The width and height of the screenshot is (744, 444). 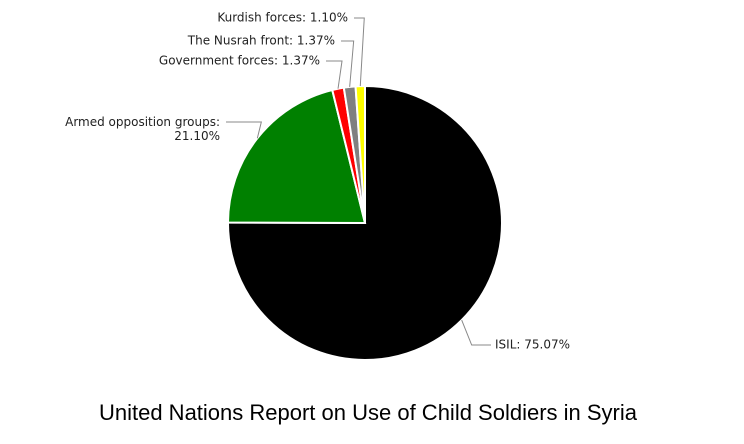 I want to click on data-label: Kurdish forces: 1.10%, so click(x=282, y=18).